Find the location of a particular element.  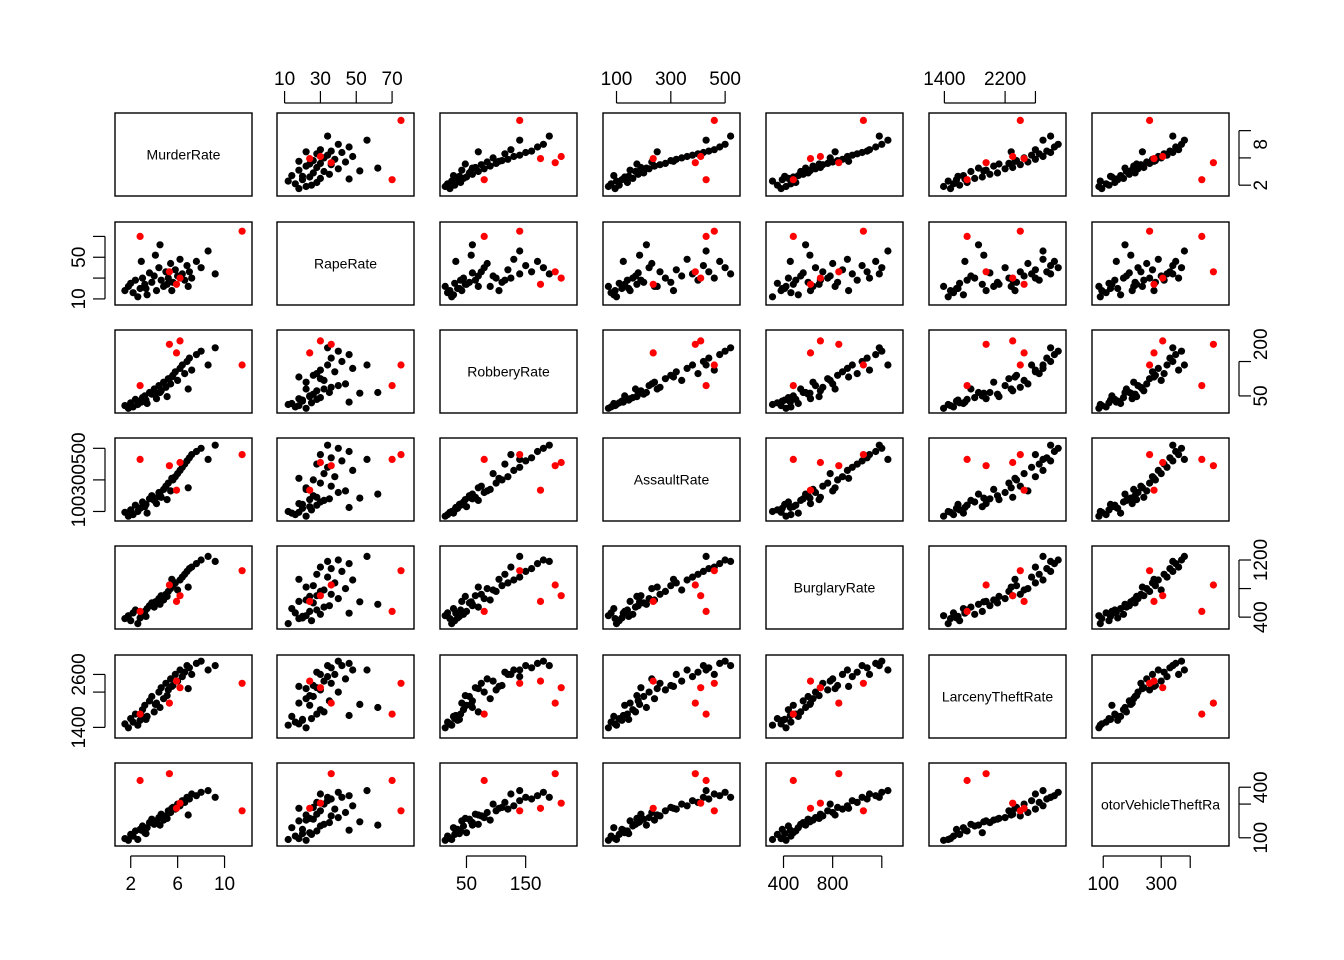

panel-rape-rate-vs-robbery-rate is located at coordinates (508, 263).